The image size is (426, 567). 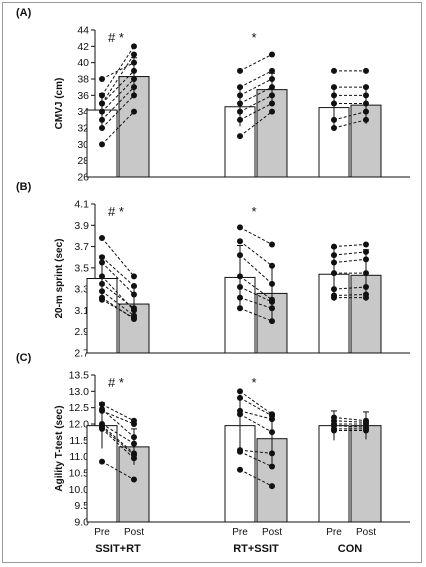 I want to click on y-tick-label: 32, so click(x=83, y=129).